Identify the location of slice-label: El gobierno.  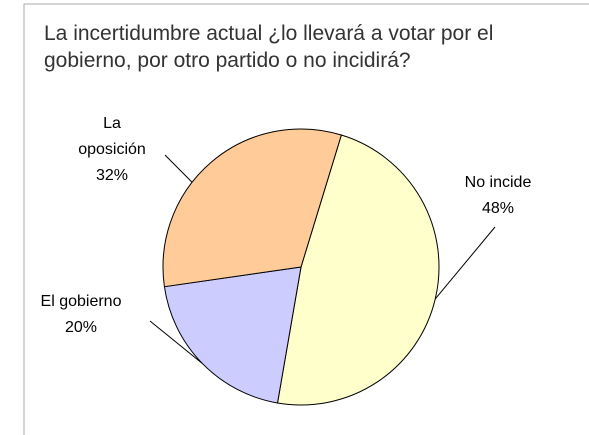
(81, 301).